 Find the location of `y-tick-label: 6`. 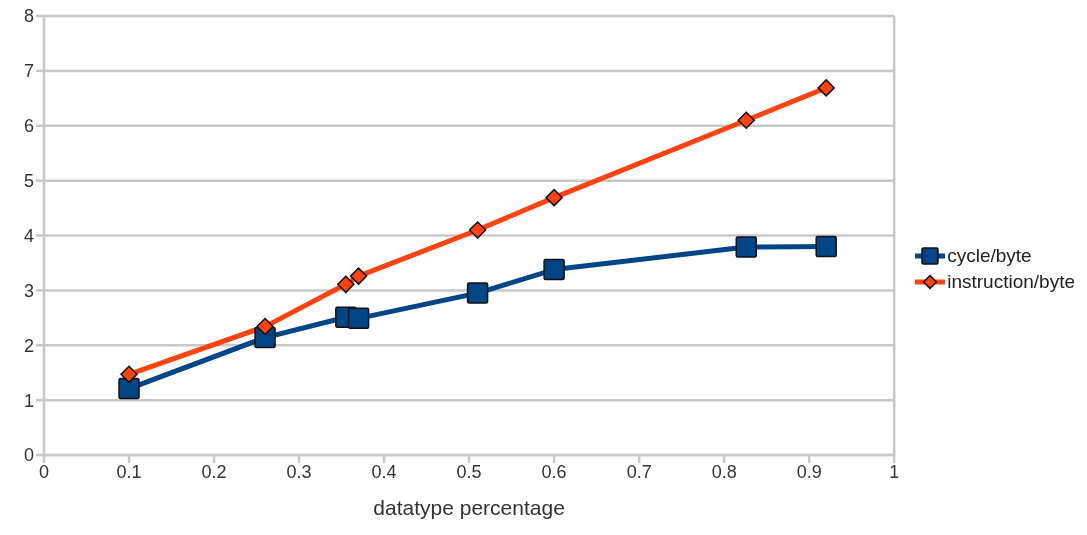

y-tick-label: 6 is located at coordinates (28, 126).